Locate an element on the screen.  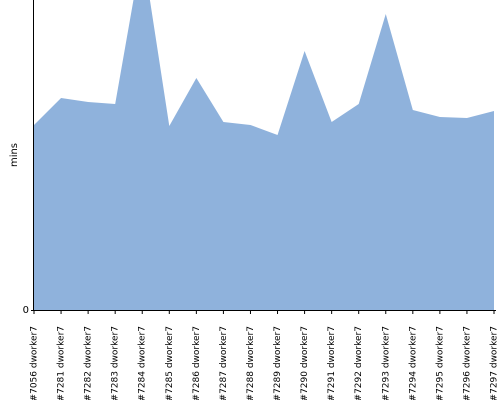
x-tick-label: #7056 dworker7 is located at coordinates (35, 363).